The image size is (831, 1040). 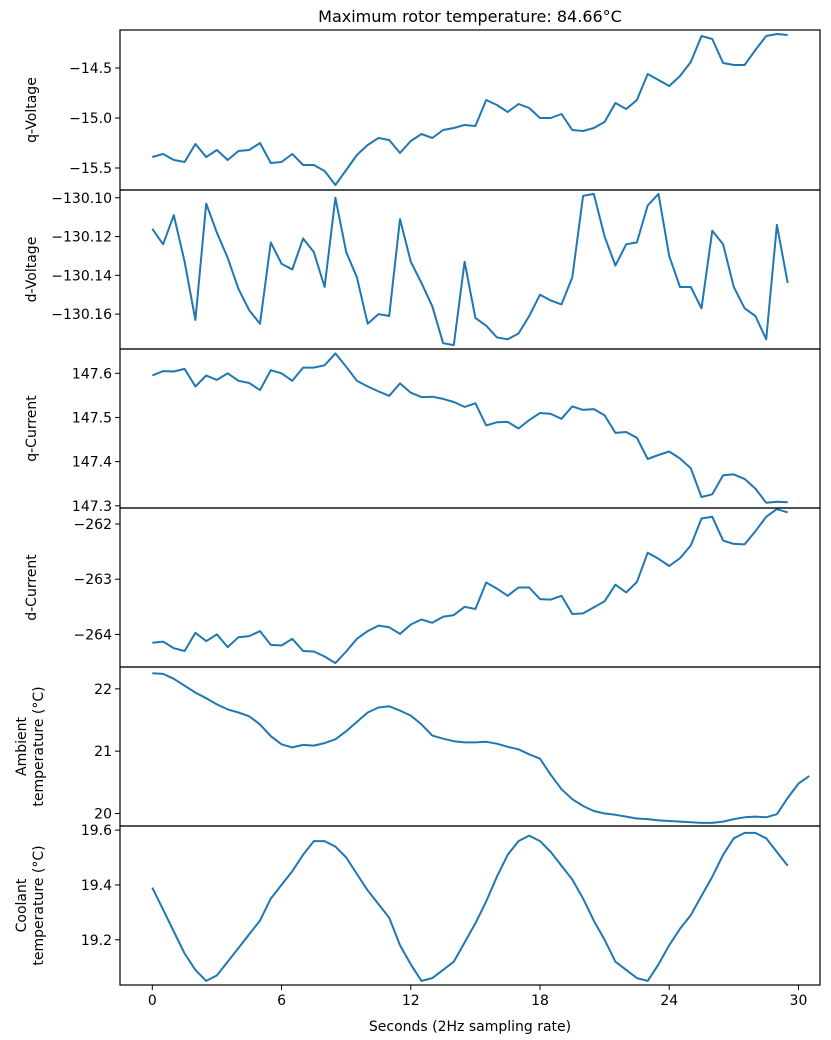 I want to click on x-tick-label: 6, so click(x=281, y=1001).